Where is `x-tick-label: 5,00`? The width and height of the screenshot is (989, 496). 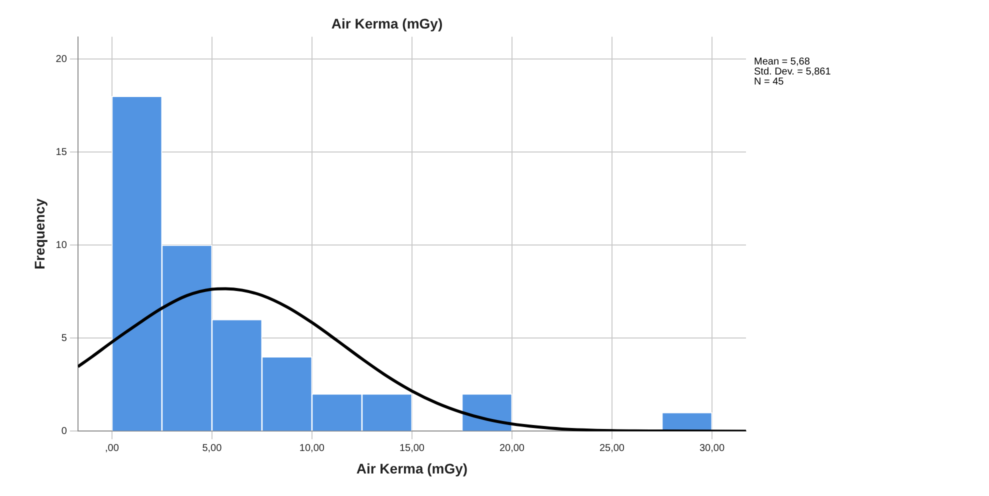 x-tick-label: 5,00 is located at coordinates (212, 448).